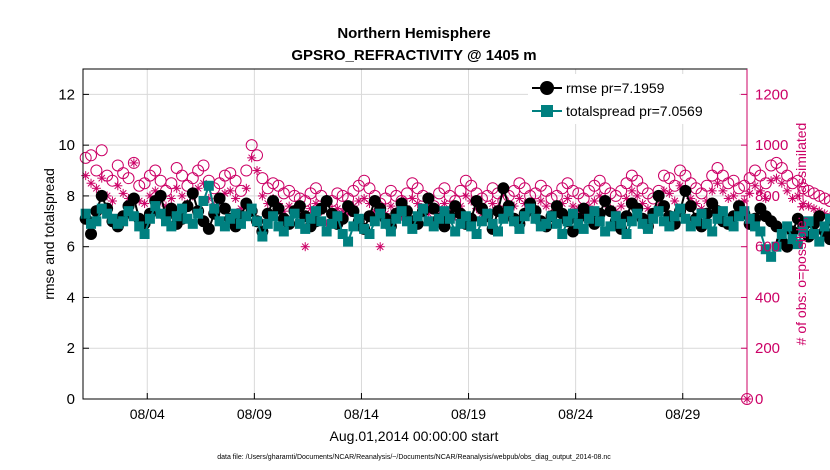  What do you see at coordinates (547, 111) in the screenshot?
I see `legend-spread-marker` at bounding box center [547, 111].